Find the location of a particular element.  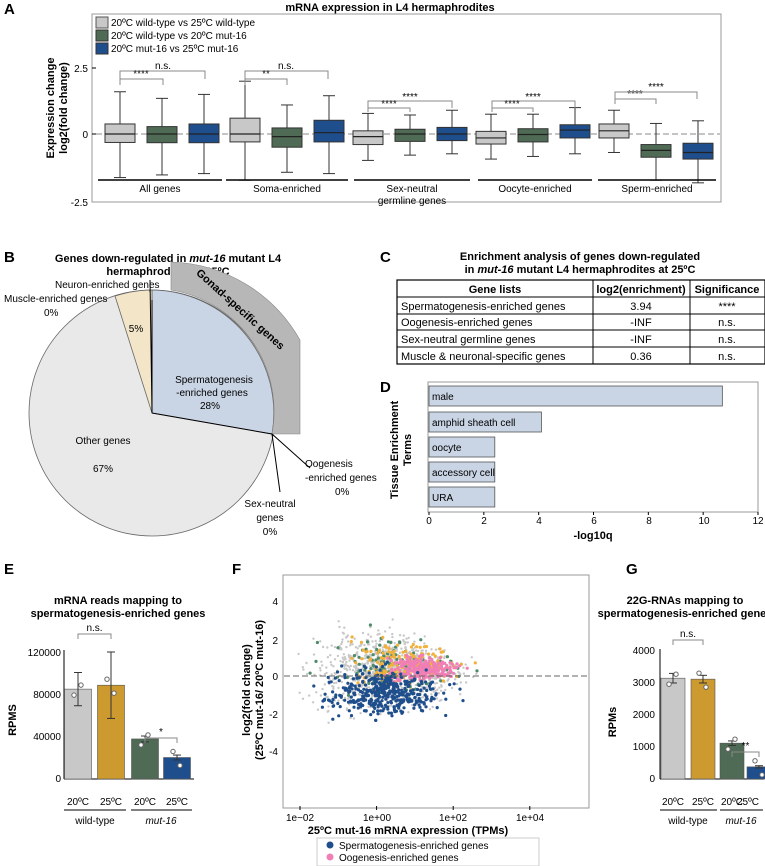

bar is located at coordinates (673, 728).